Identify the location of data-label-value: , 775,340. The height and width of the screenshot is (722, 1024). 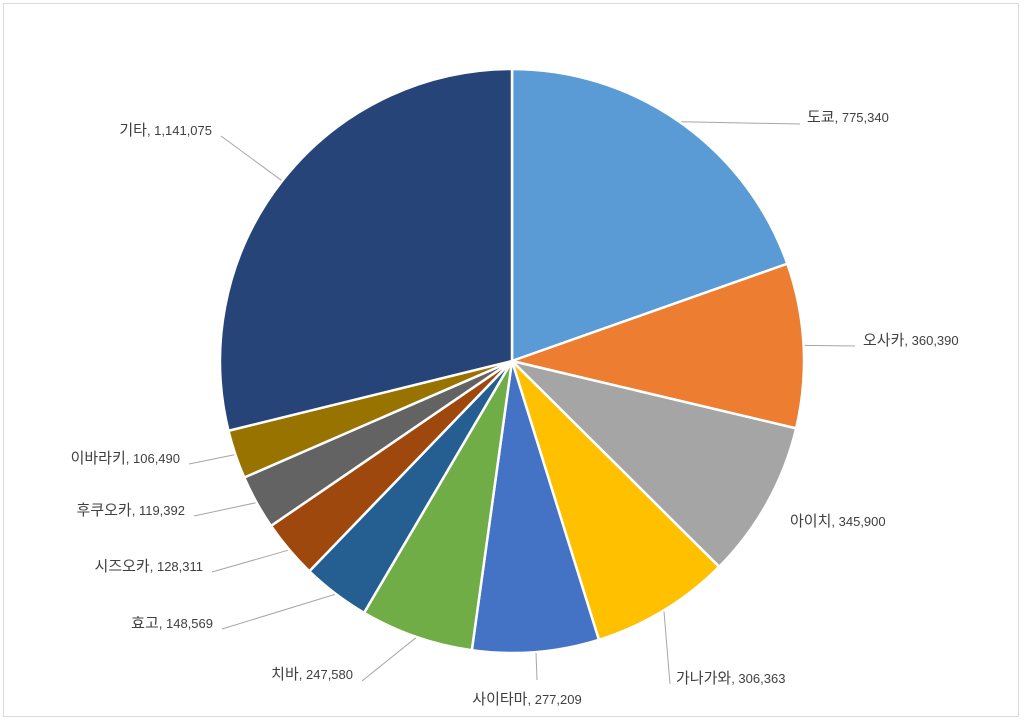
(862, 117).